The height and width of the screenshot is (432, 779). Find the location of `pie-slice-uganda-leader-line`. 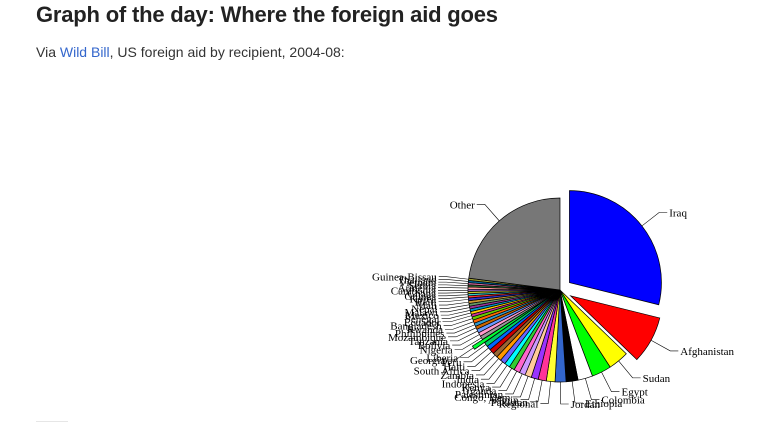

pie-slice-uganda-leader-line is located at coordinates (508, 381).